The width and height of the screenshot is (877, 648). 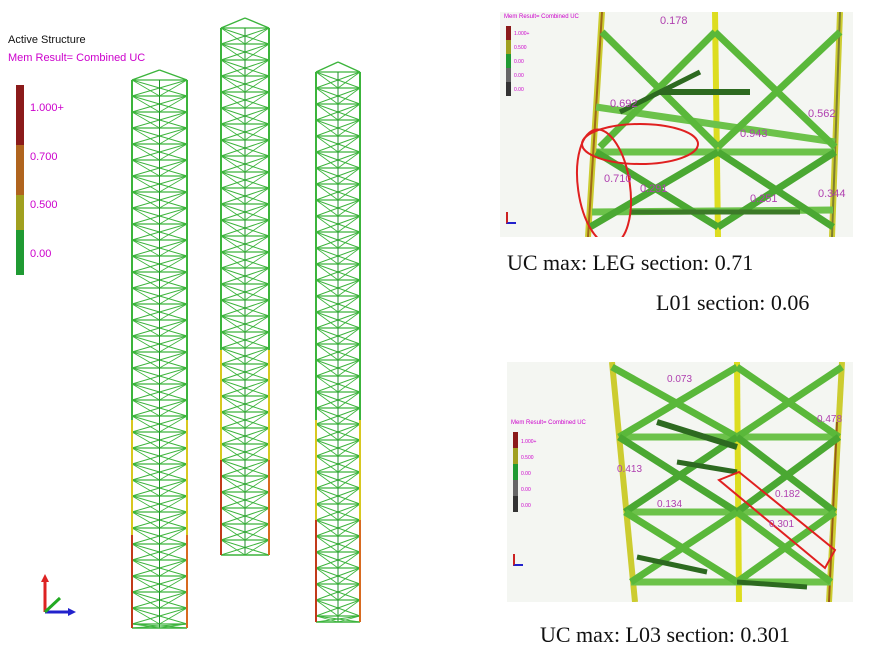 What do you see at coordinates (47, 40) in the screenshot?
I see `panel-title: Active Structure` at bounding box center [47, 40].